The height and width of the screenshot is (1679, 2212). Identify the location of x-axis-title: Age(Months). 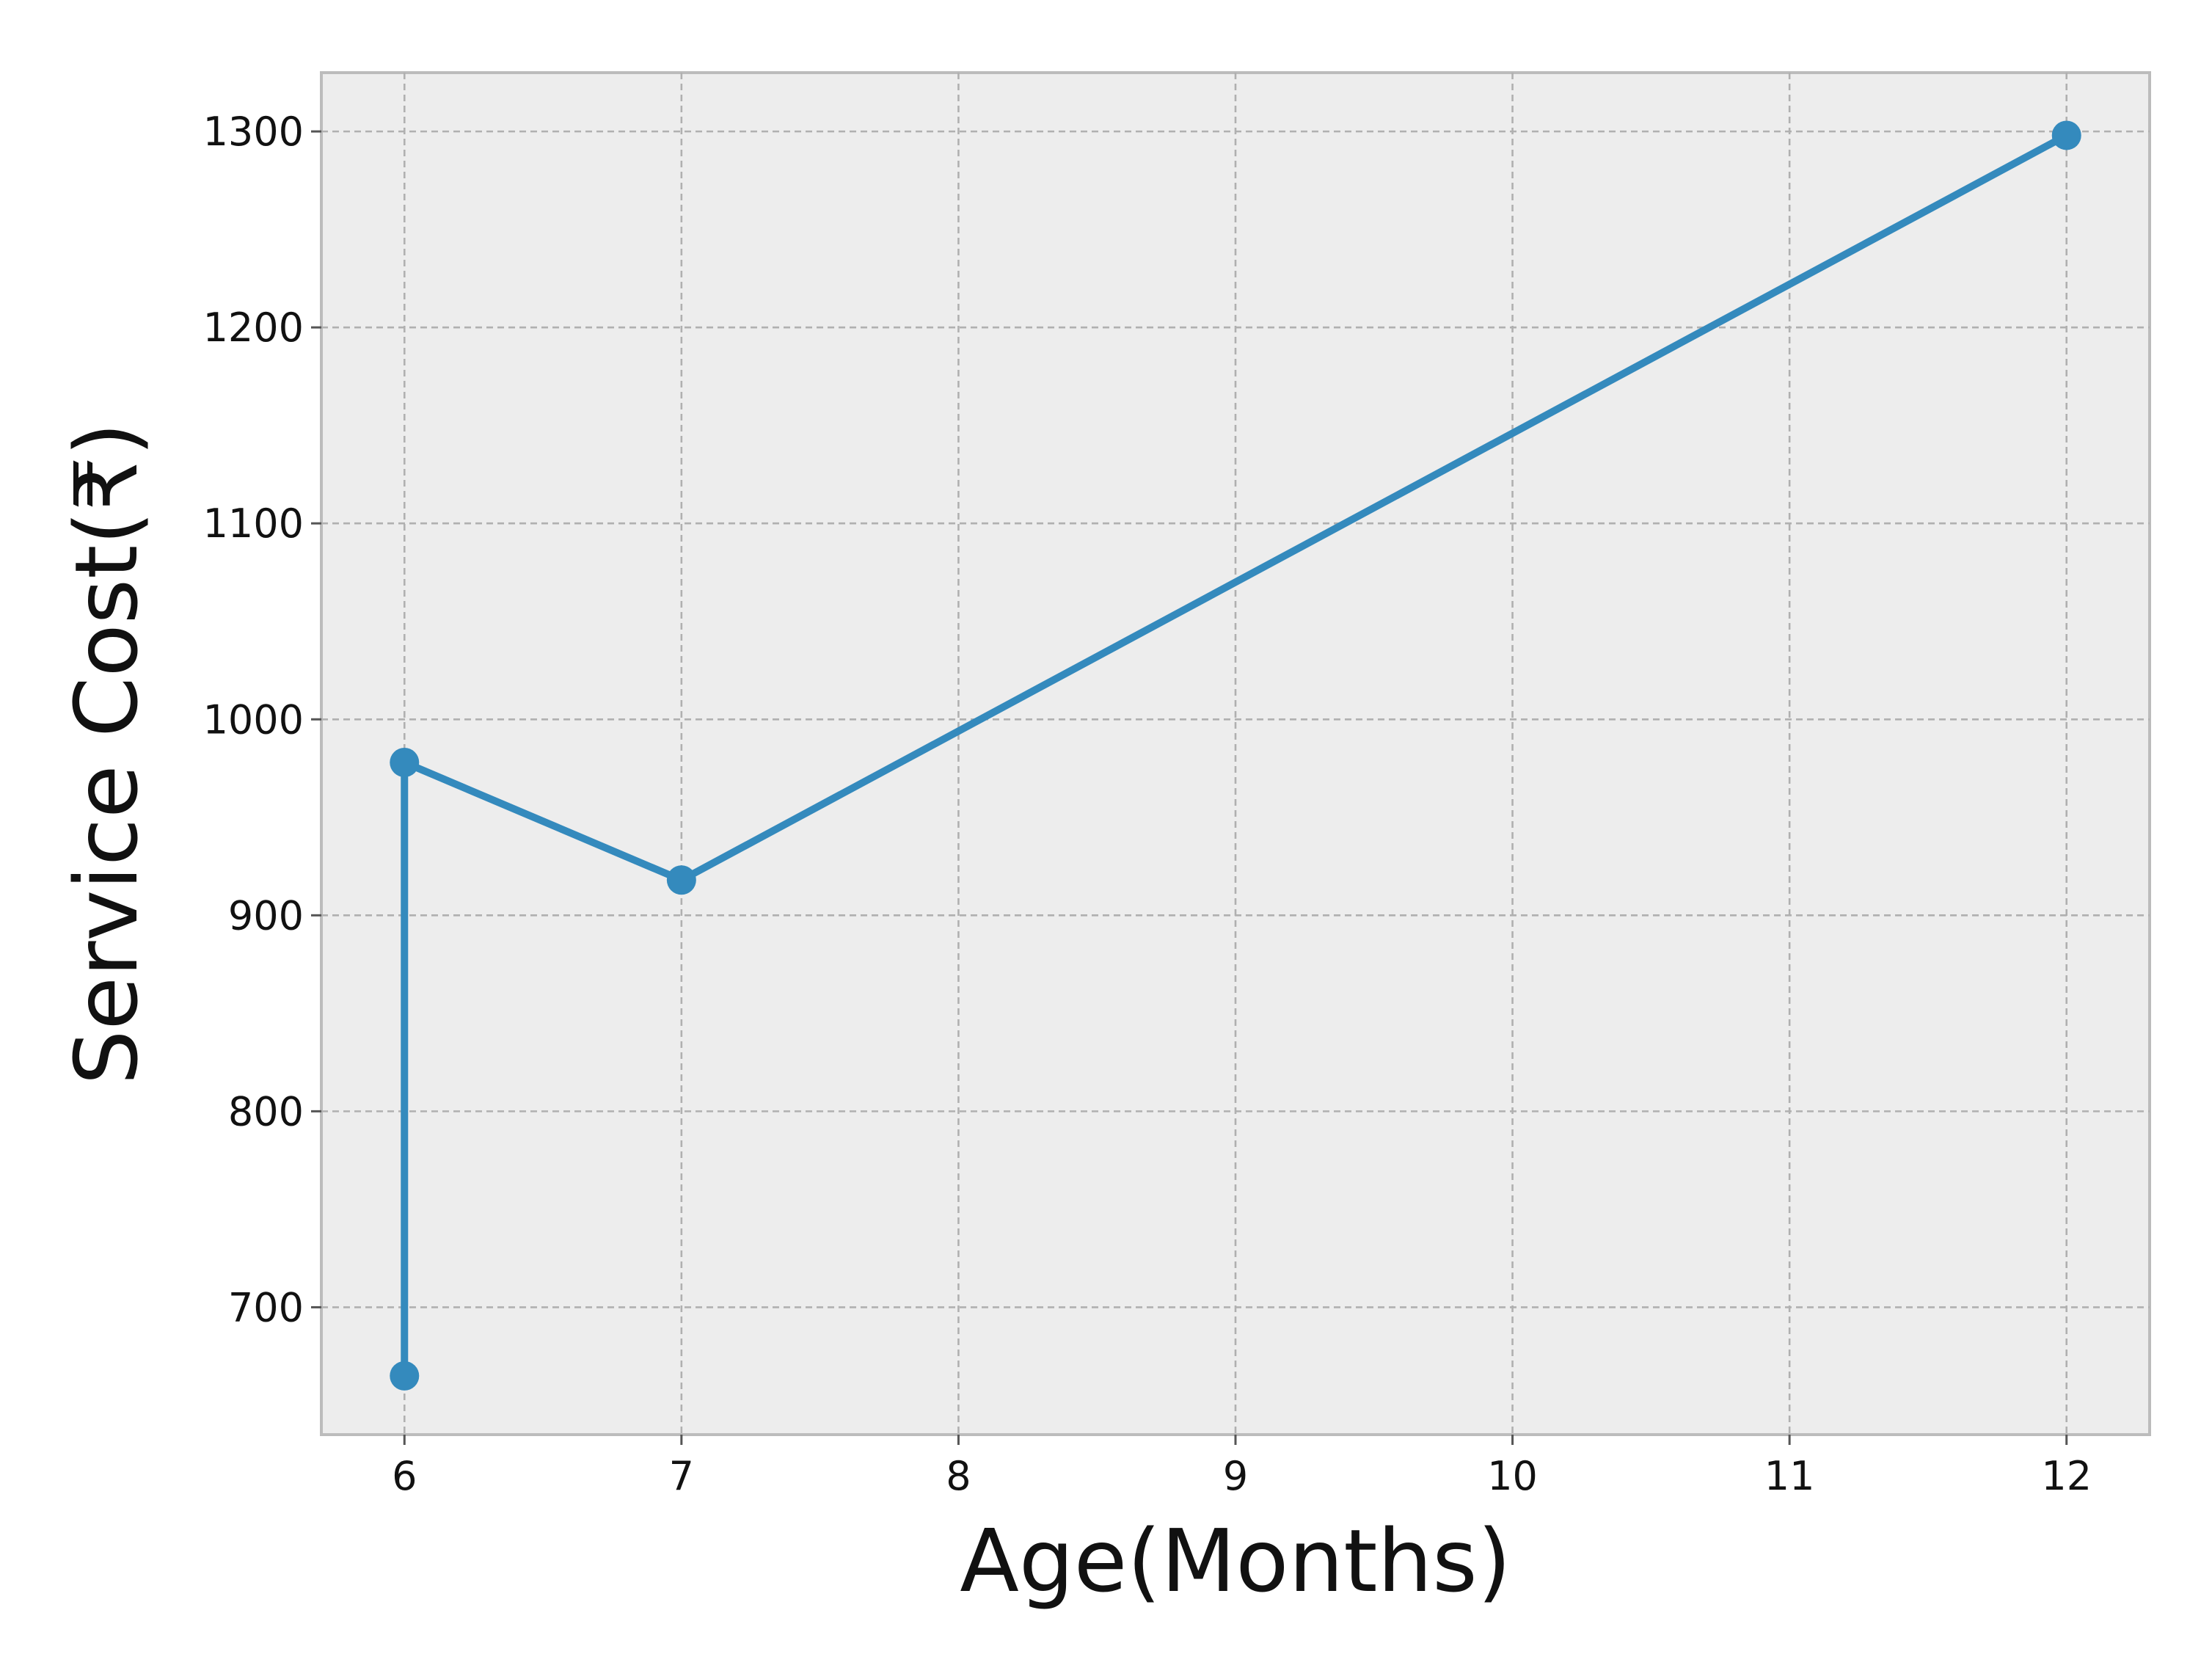
(1235, 1560).